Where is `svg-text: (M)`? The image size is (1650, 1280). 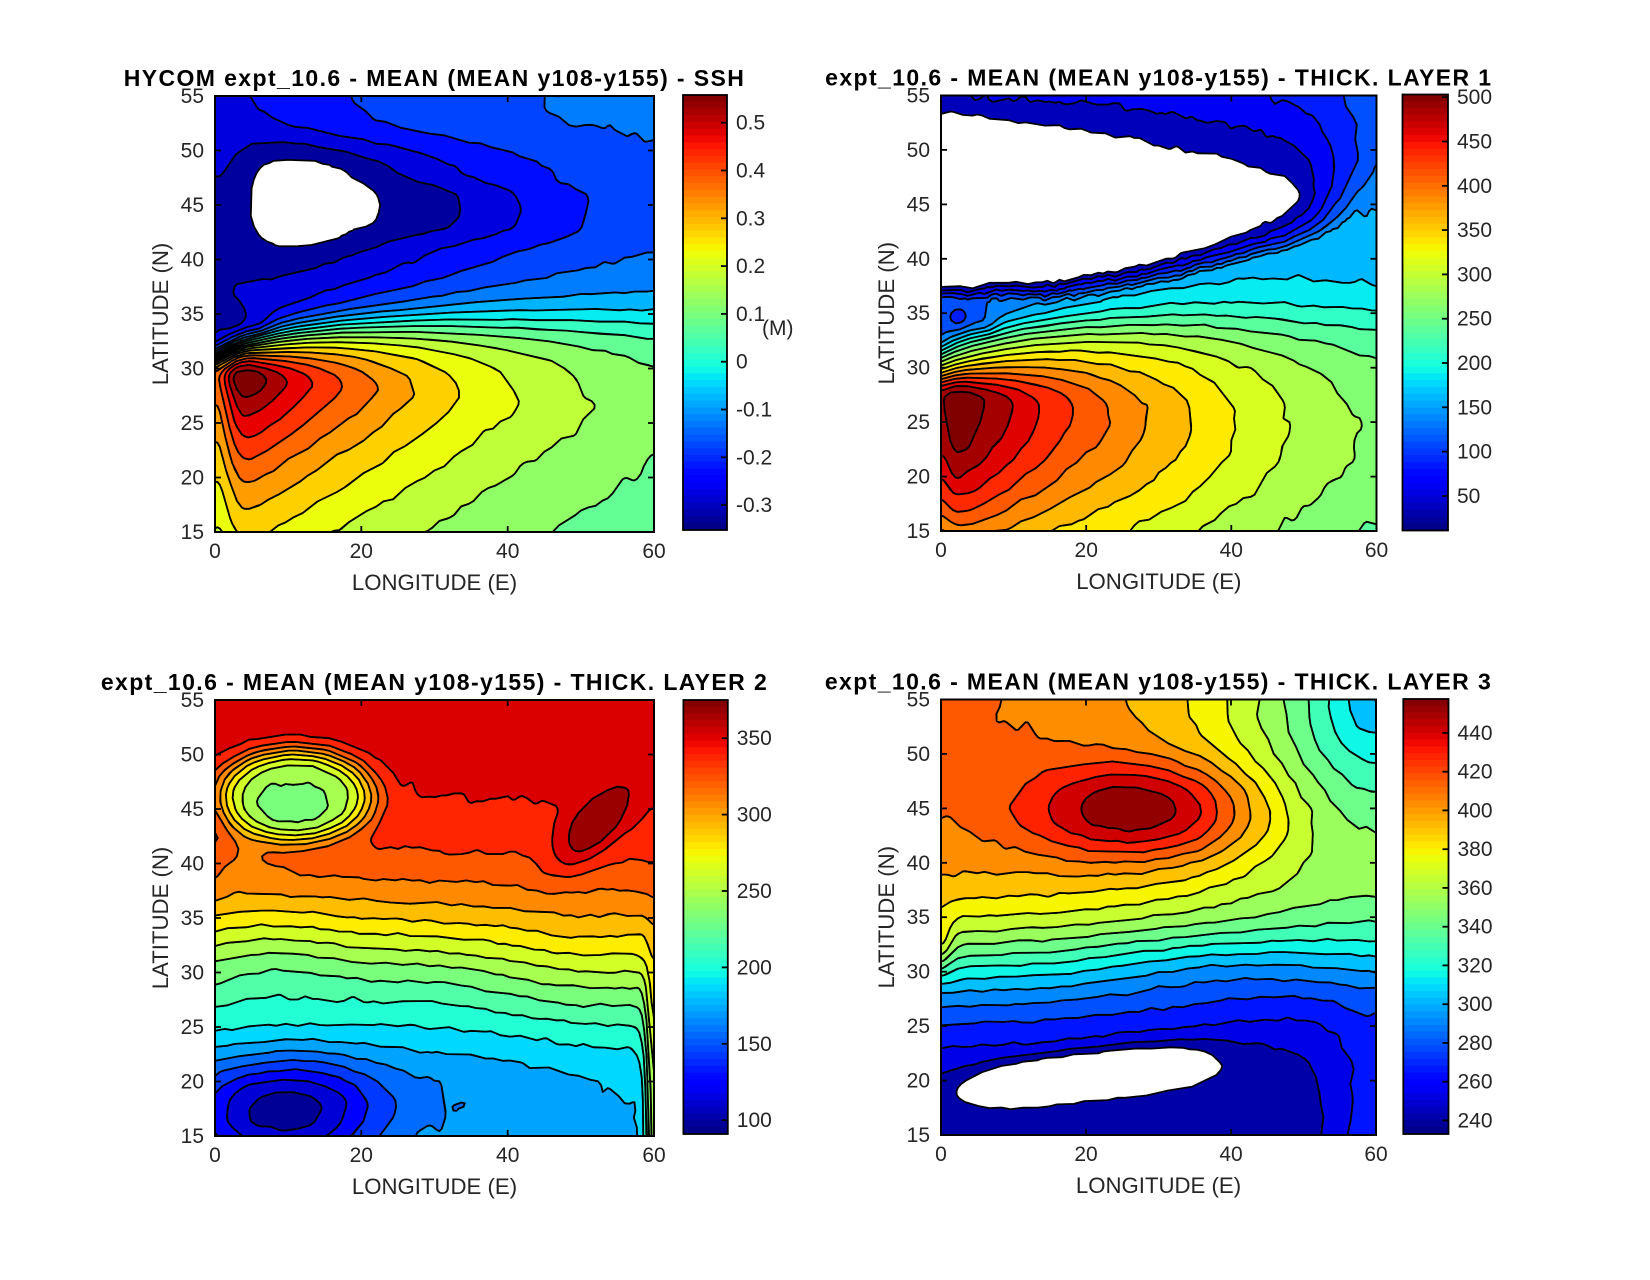 svg-text: (M) is located at coordinates (777, 328).